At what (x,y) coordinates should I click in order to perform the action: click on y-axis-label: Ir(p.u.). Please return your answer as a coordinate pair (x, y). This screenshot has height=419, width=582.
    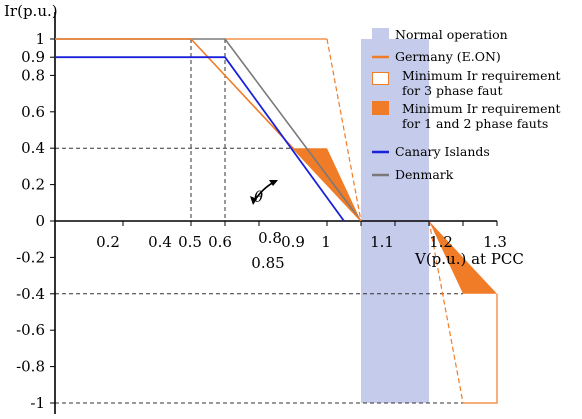
    Looking at the image, I should click on (31, 11).